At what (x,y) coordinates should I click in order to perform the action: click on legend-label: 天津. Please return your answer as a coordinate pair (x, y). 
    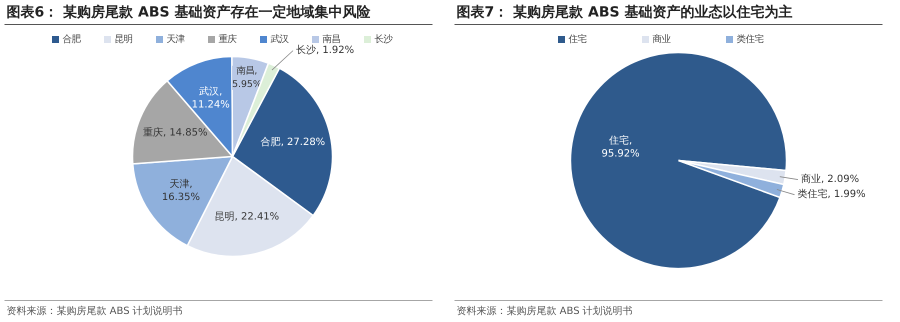
    Looking at the image, I should click on (175, 39).